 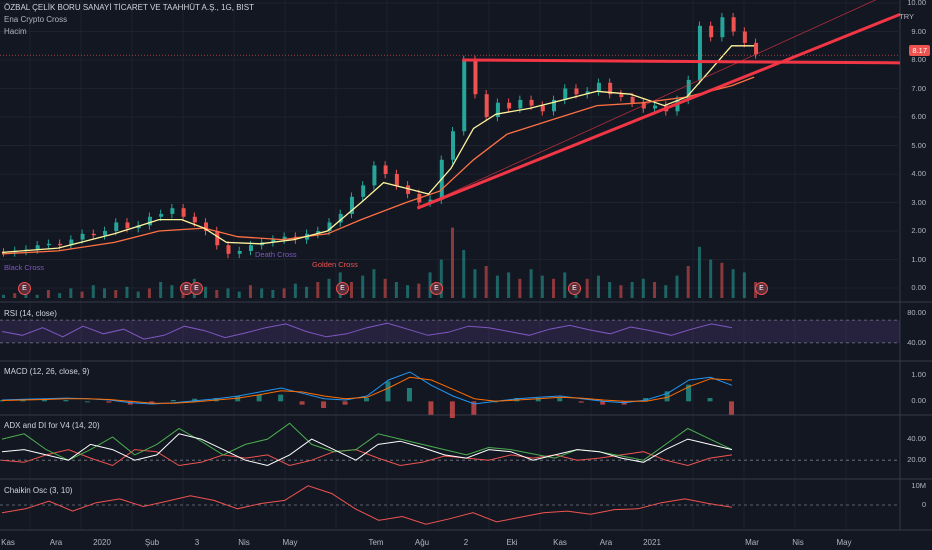 I want to click on price-axis-label: 1.00, so click(x=918, y=259).